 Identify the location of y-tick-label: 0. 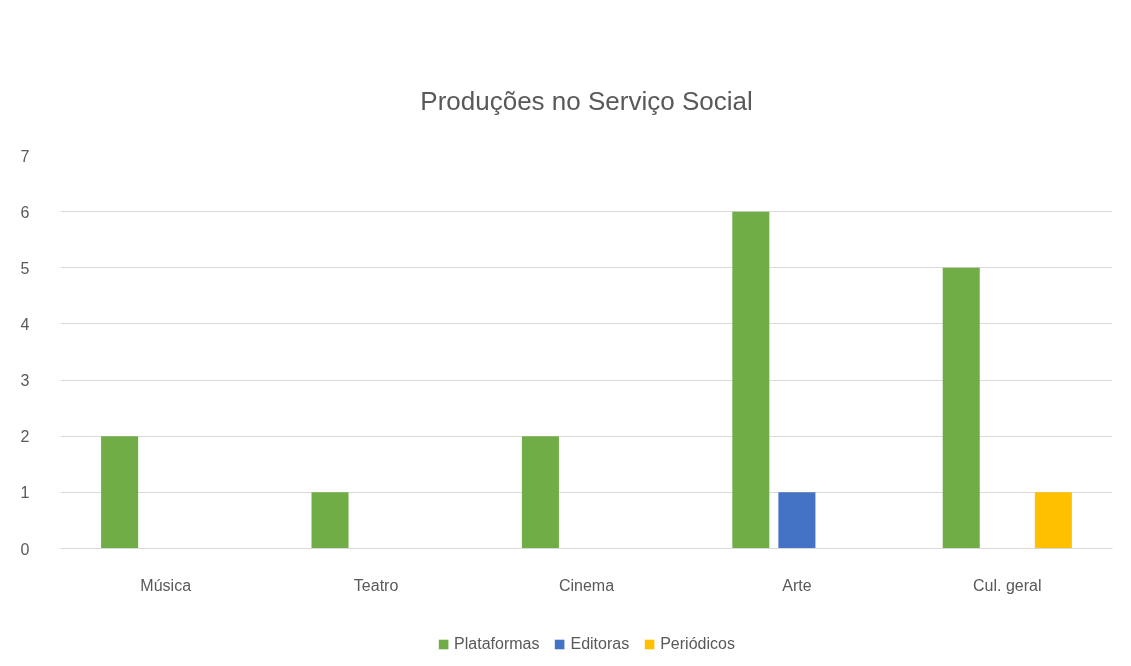
(25, 549).